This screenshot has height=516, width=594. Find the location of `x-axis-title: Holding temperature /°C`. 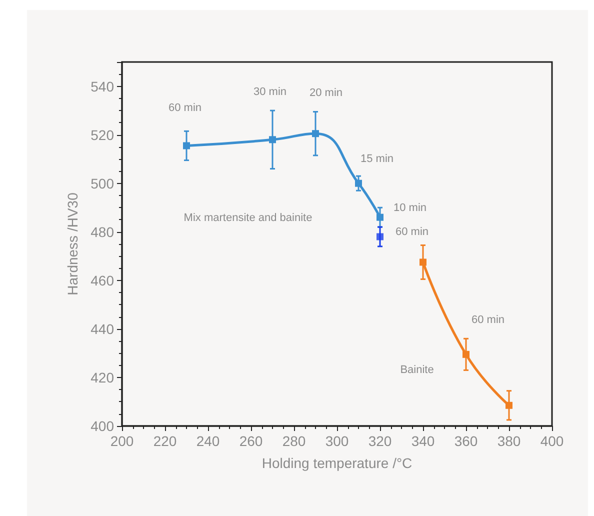

x-axis-title: Holding temperature /°C is located at coordinates (337, 463).